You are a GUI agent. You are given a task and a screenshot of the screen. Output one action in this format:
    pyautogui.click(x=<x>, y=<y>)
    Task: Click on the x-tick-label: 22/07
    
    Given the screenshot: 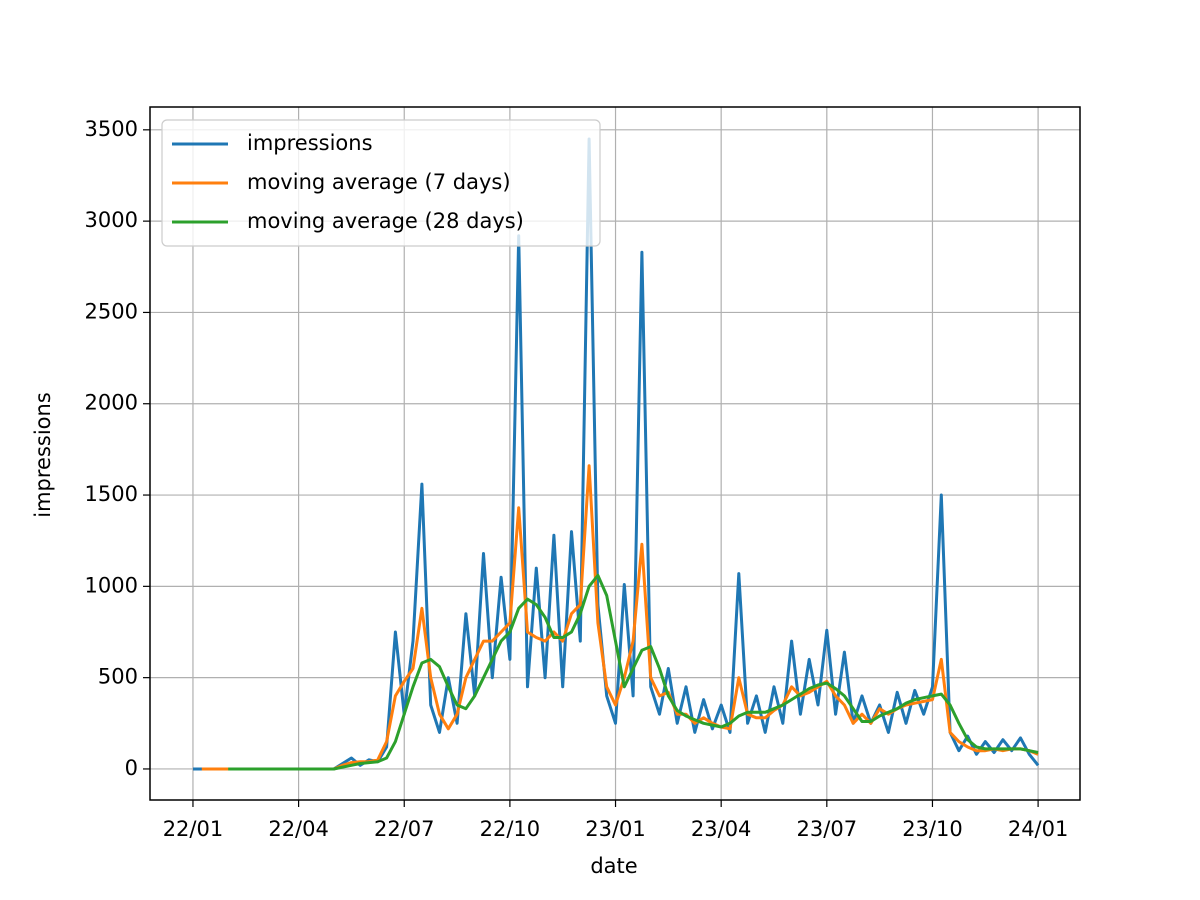 What is the action you would take?
    pyautogui.click(x=404, y=829)
    